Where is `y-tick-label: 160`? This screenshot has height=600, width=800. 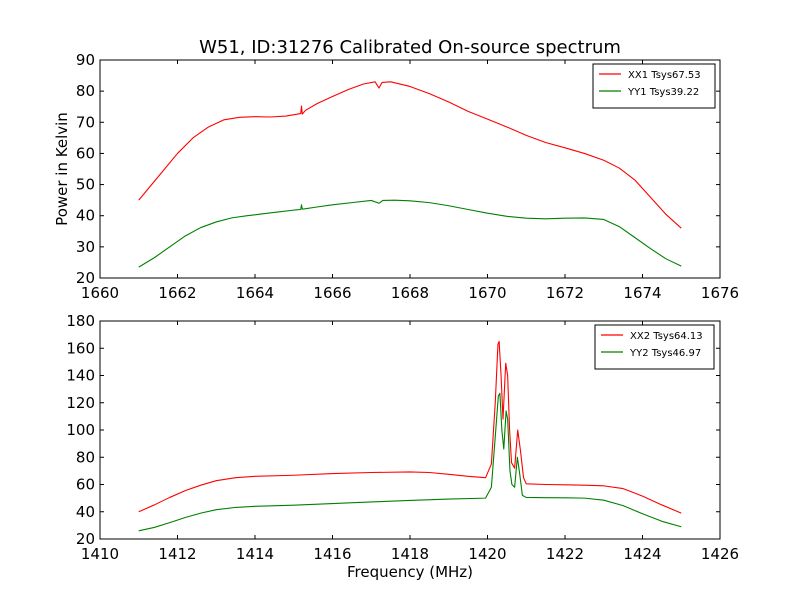 y-tick-label: 160 is located at coordinates (80, 348).